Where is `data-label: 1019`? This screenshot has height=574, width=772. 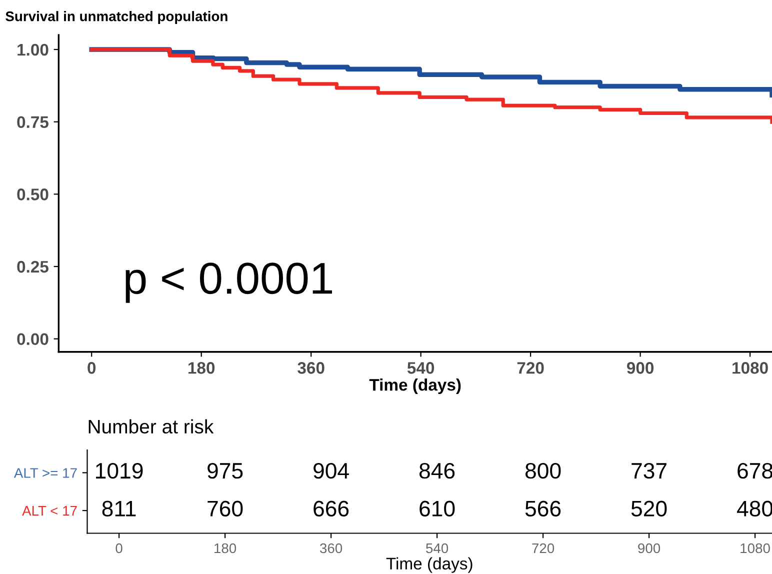 data-label: 1019 is located at coordinates (119, 470).